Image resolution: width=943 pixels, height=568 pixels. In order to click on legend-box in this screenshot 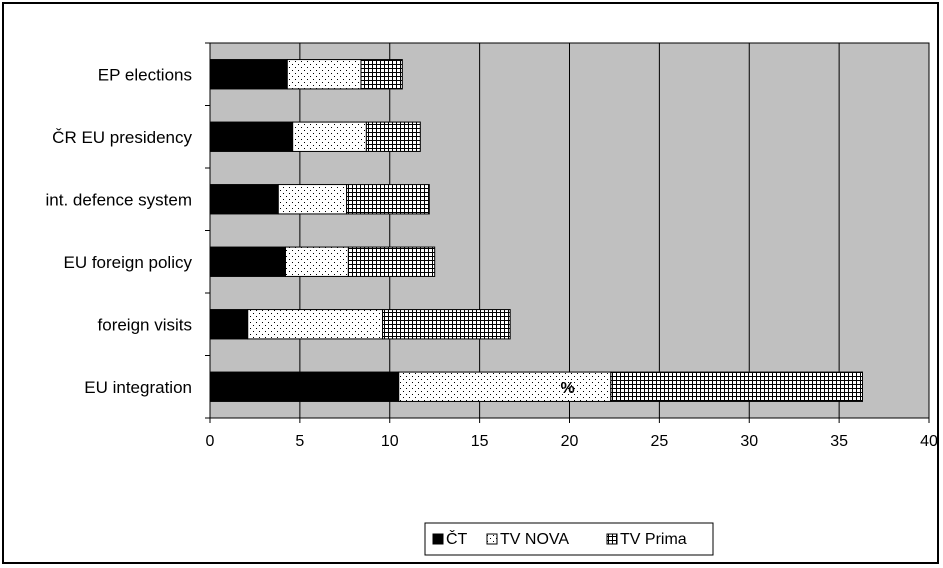, I will do `click(569, 539)`.